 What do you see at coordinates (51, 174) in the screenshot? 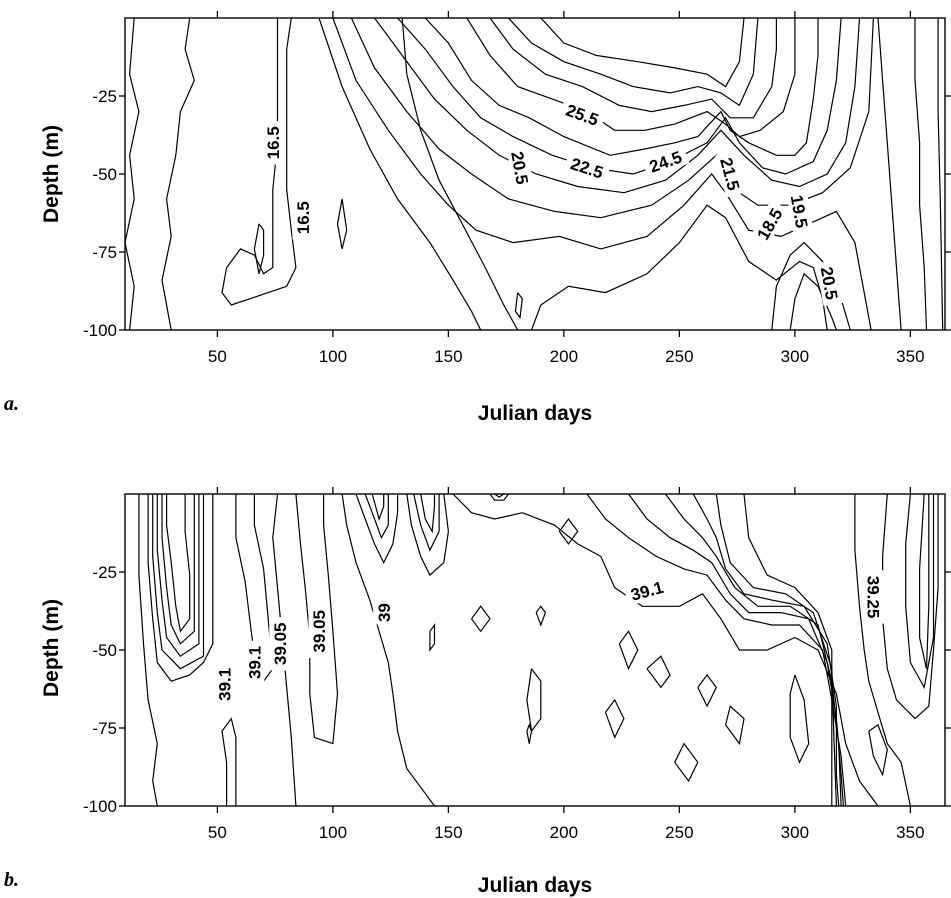
I see `panel-a-ylabel: Depth (m)` at bounding box center [51, 174].